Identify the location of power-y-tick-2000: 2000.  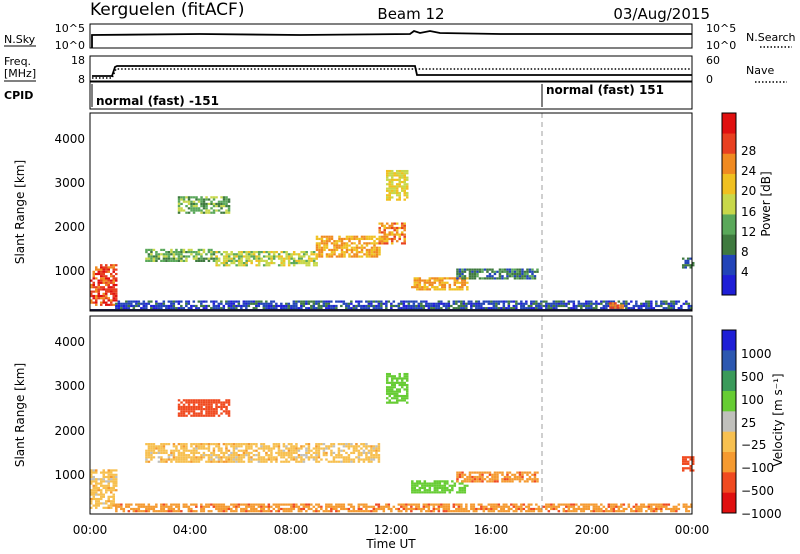
(69, 227).